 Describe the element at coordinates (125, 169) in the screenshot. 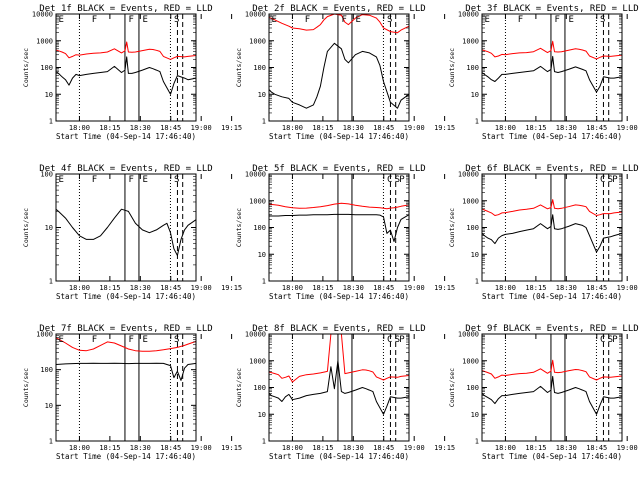

I see `panel-title: Det 4f BLACK = Events, RED = LLD` at that location.